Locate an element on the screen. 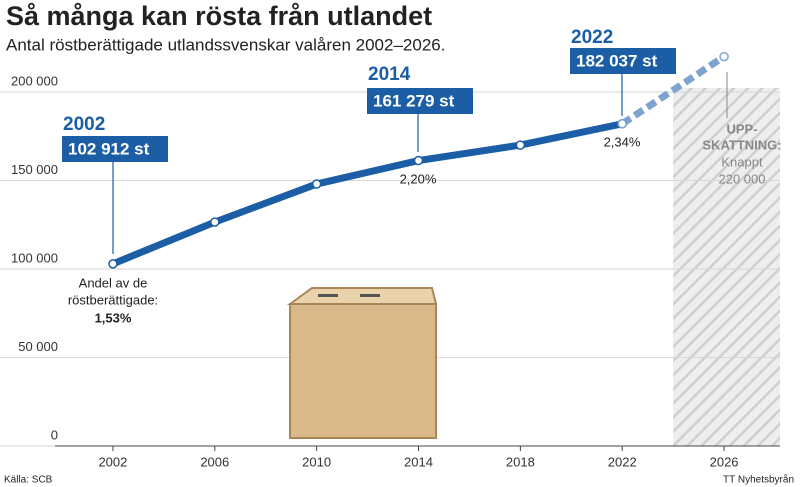 The image size is (800, 487). x-tick-label: 2022 is located at coordinates (622, 461).